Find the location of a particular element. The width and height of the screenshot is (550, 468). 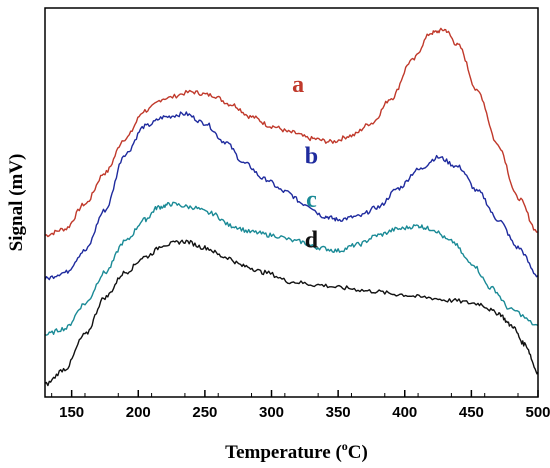

x-axis-title: Temperature (oC) is located at coordinates (296, 451).